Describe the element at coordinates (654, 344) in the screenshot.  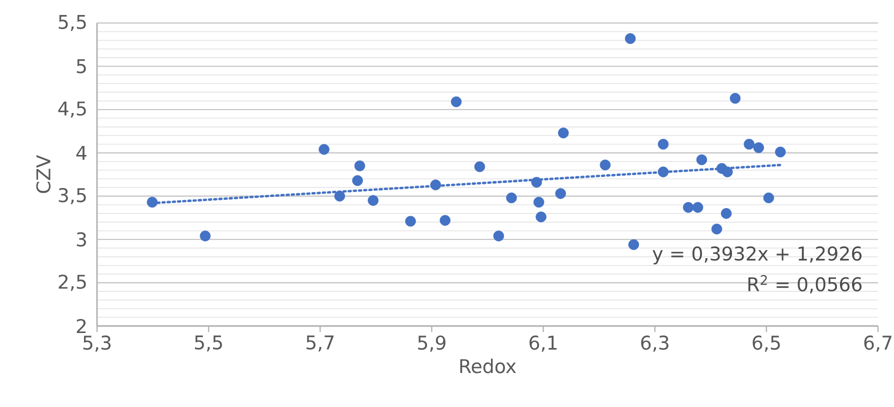
I see `x-tick-label: 6,3` at that location.